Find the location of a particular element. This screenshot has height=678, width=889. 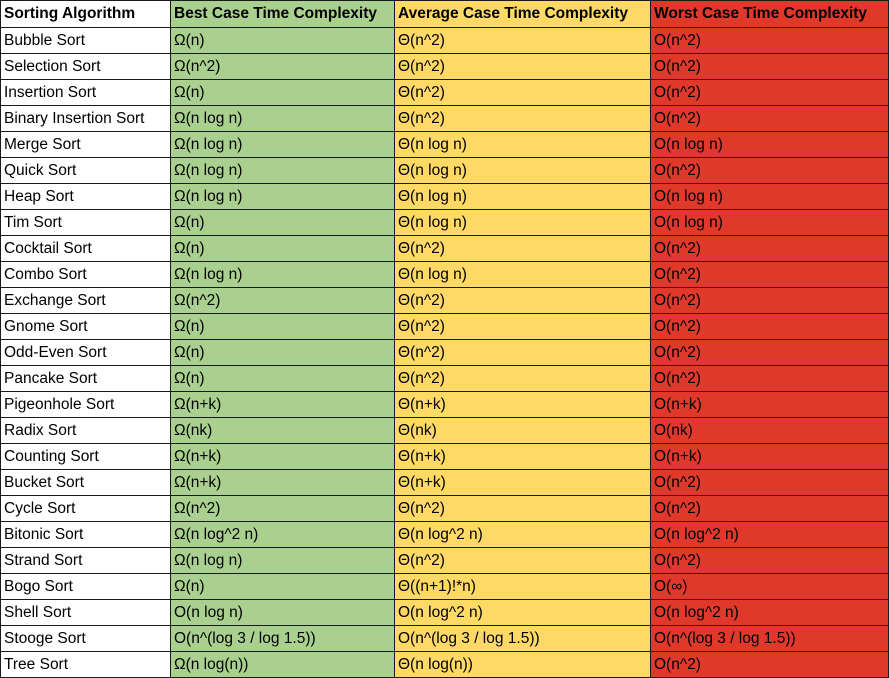

algorithm-name-cell: Pancake Sort is located at coordinates (85, 378).